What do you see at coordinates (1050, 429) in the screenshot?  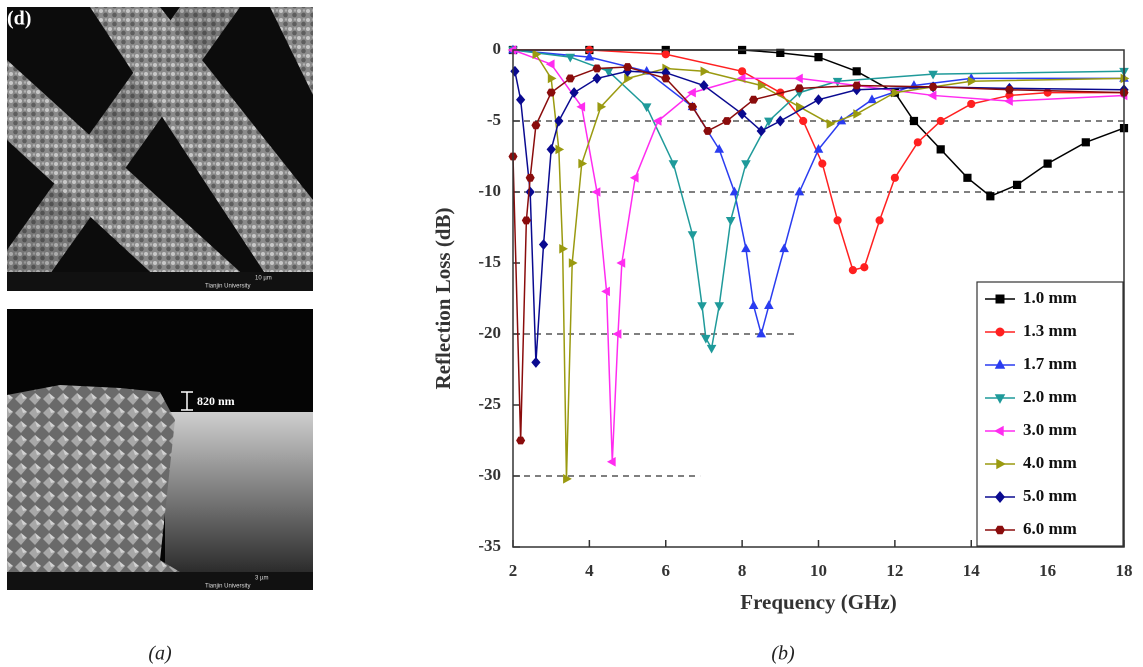 I see `legend-label: 3.0 mm` at bounding box center [1050, 429].